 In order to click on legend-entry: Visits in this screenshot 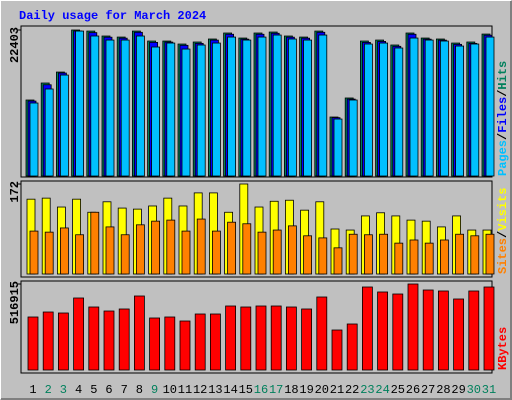, I will do `click(503, 209)`.